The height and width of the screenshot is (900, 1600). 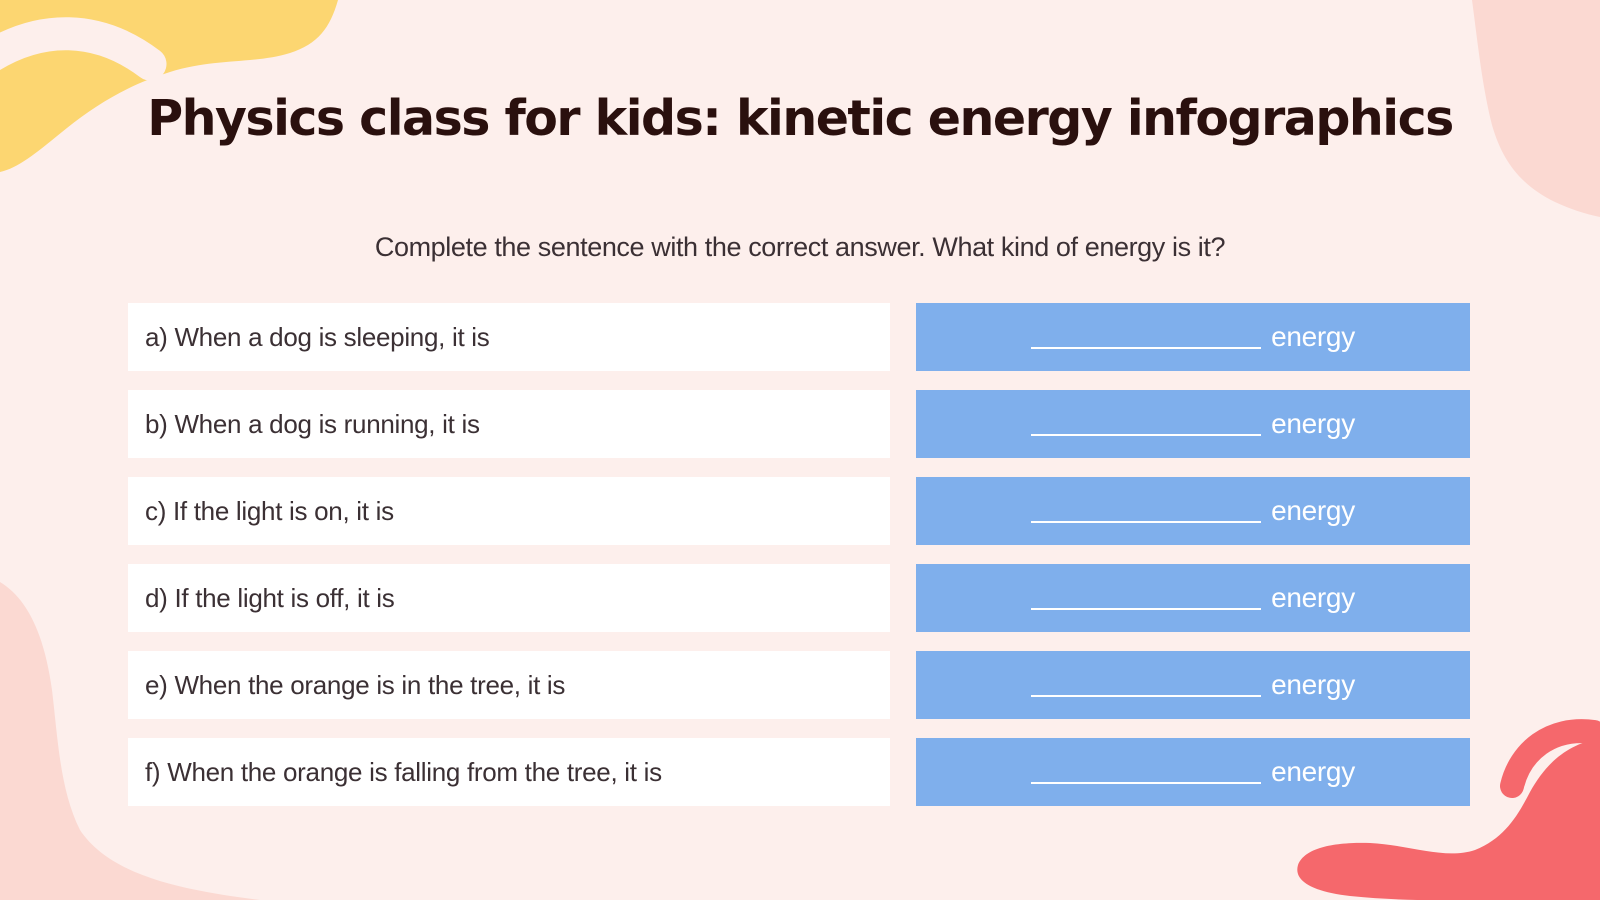 I want to click on question-row-a: a) When a dog is sleeping, it is energy, so click(x=799, y=337).